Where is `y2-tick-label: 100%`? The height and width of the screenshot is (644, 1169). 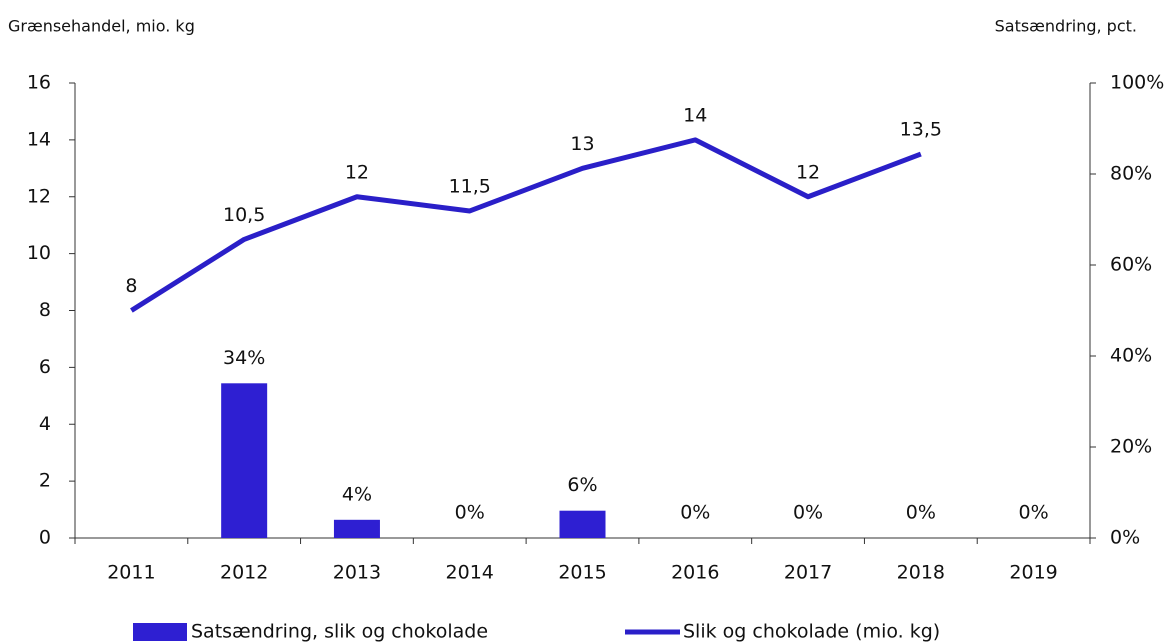
y2-tick-label: 100% is located at coordinates (1137, 83).